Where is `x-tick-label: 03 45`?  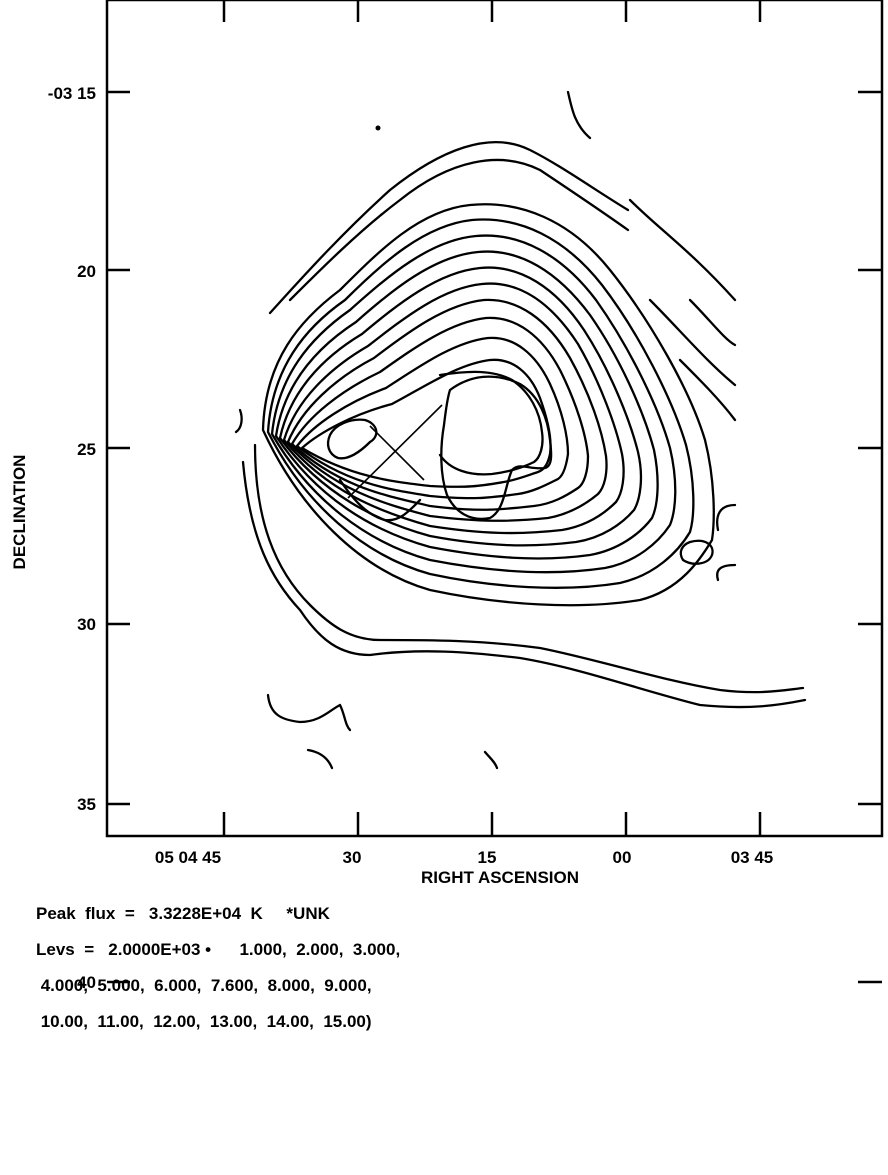
x-tick-label: 03 45 is located at coordinates (752, 857).